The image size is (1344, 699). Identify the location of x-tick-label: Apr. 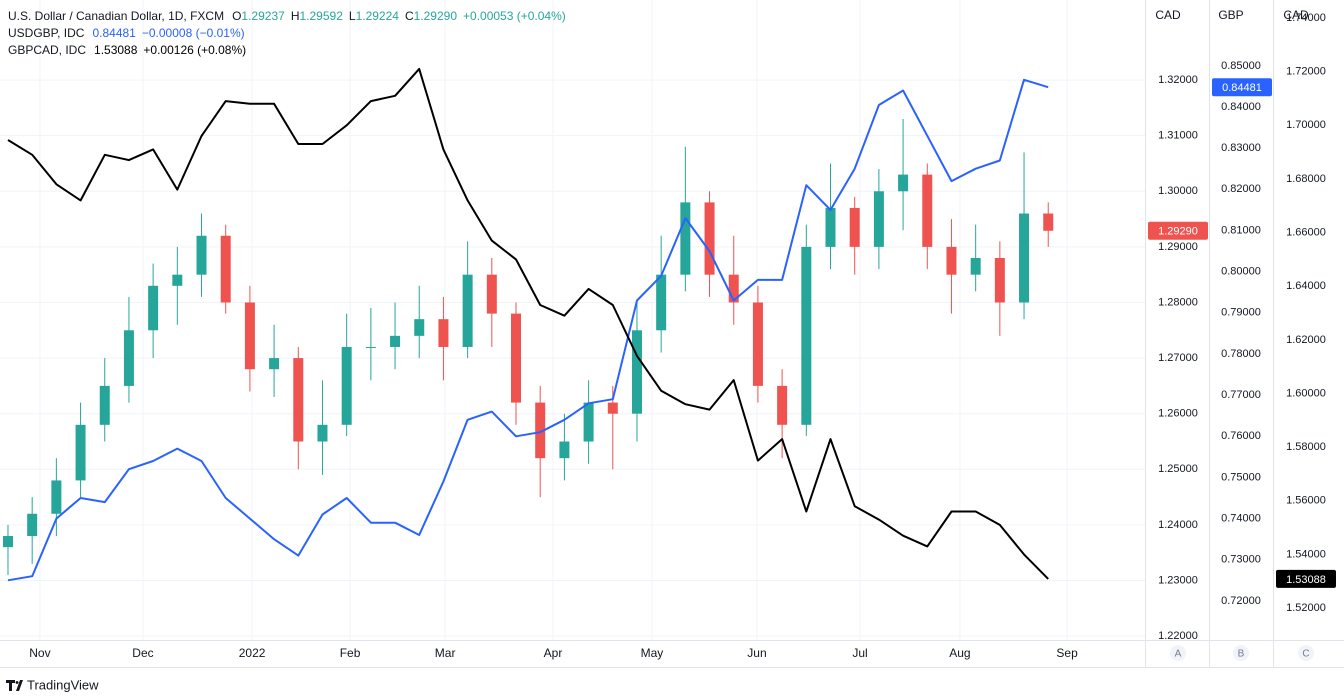
(553, 653).